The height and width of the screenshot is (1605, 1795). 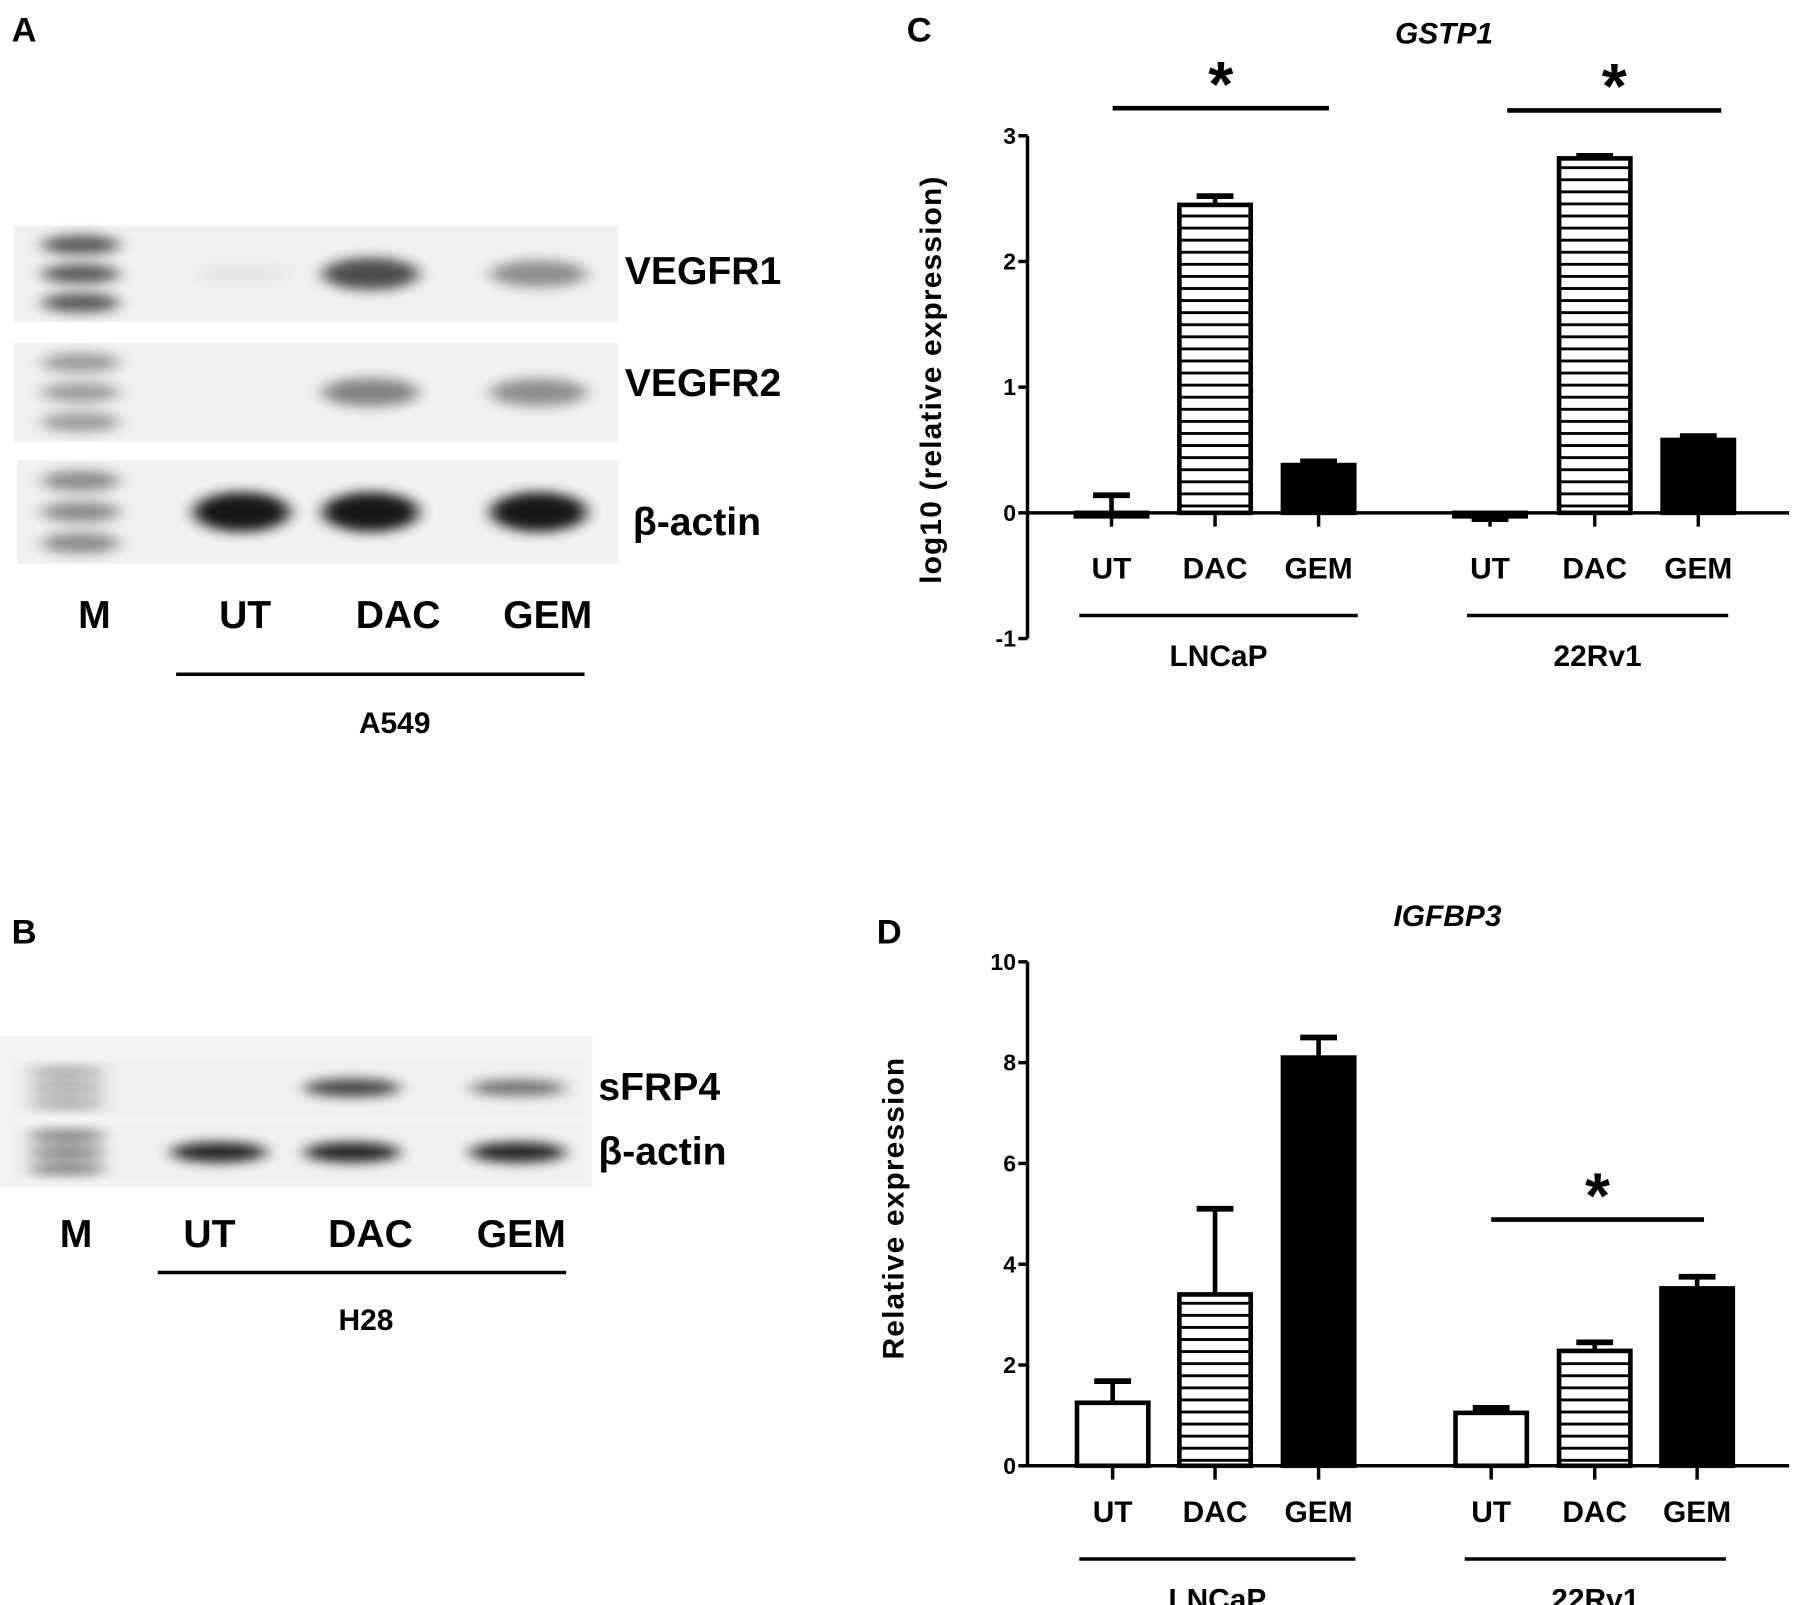 I want to click on lane-label-ut: UT, so click(x=245, y=615).